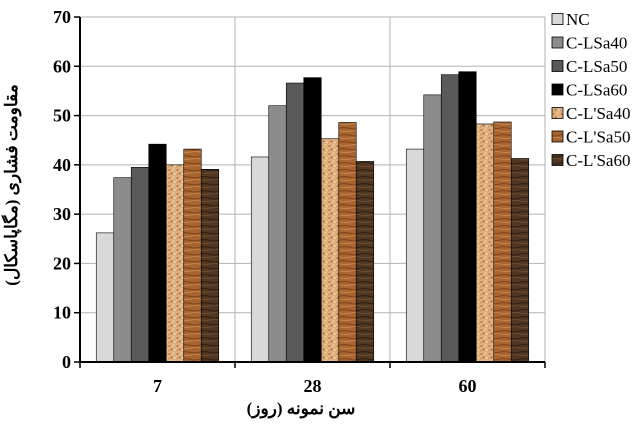 This screenshot has width=643, height=426. Describe the element at coordinates (596, 43) in the screenshot. I see `legend-label: C-LSa40` at that location.